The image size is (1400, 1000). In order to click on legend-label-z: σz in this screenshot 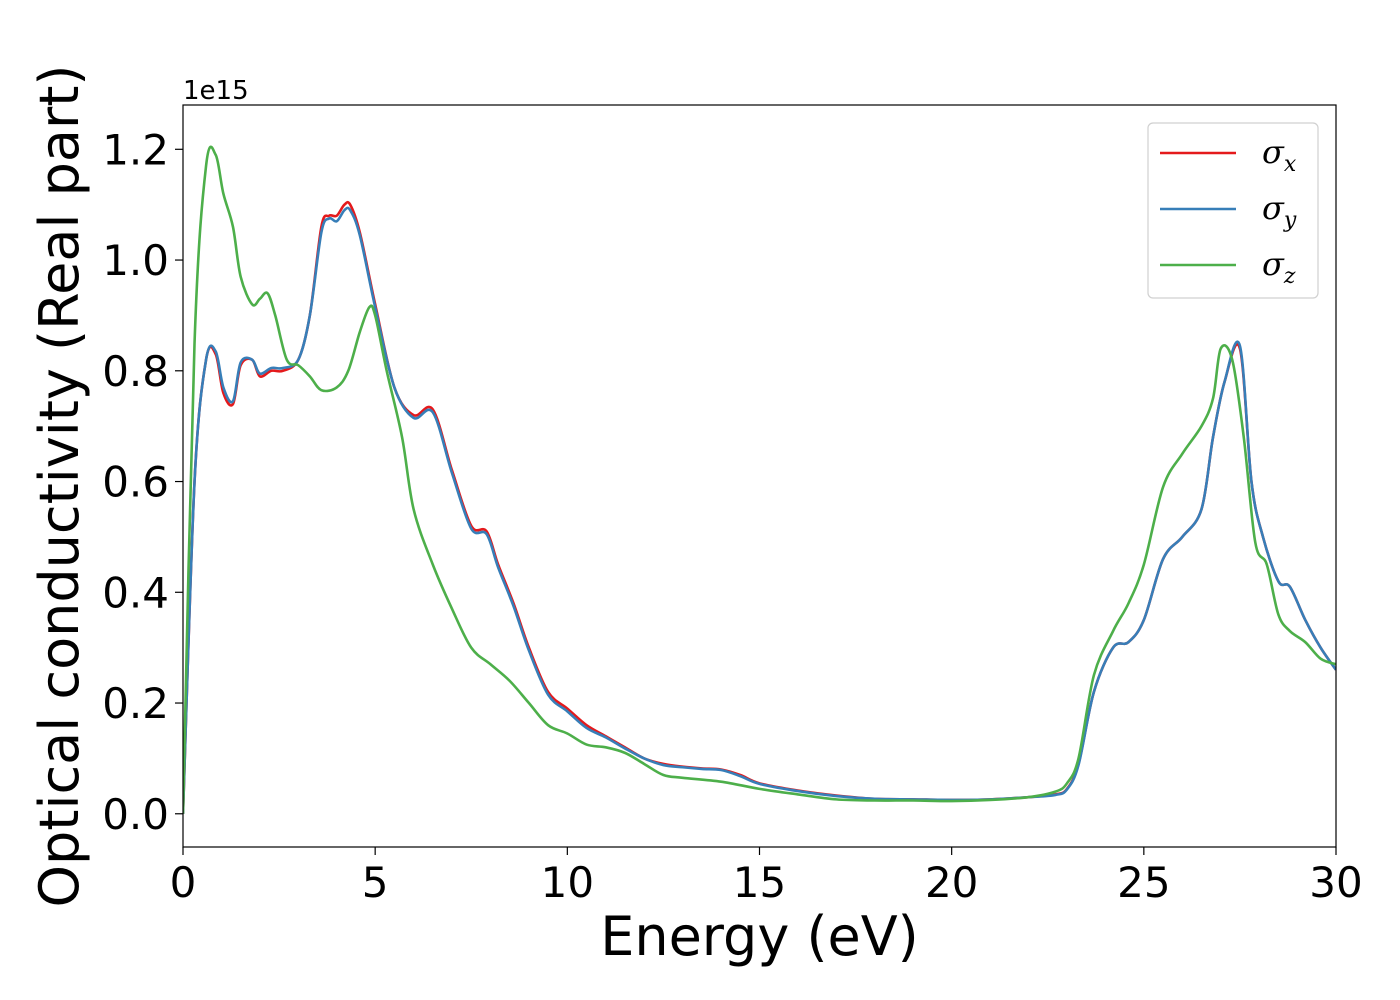, I will do `click(1279, 267)`.